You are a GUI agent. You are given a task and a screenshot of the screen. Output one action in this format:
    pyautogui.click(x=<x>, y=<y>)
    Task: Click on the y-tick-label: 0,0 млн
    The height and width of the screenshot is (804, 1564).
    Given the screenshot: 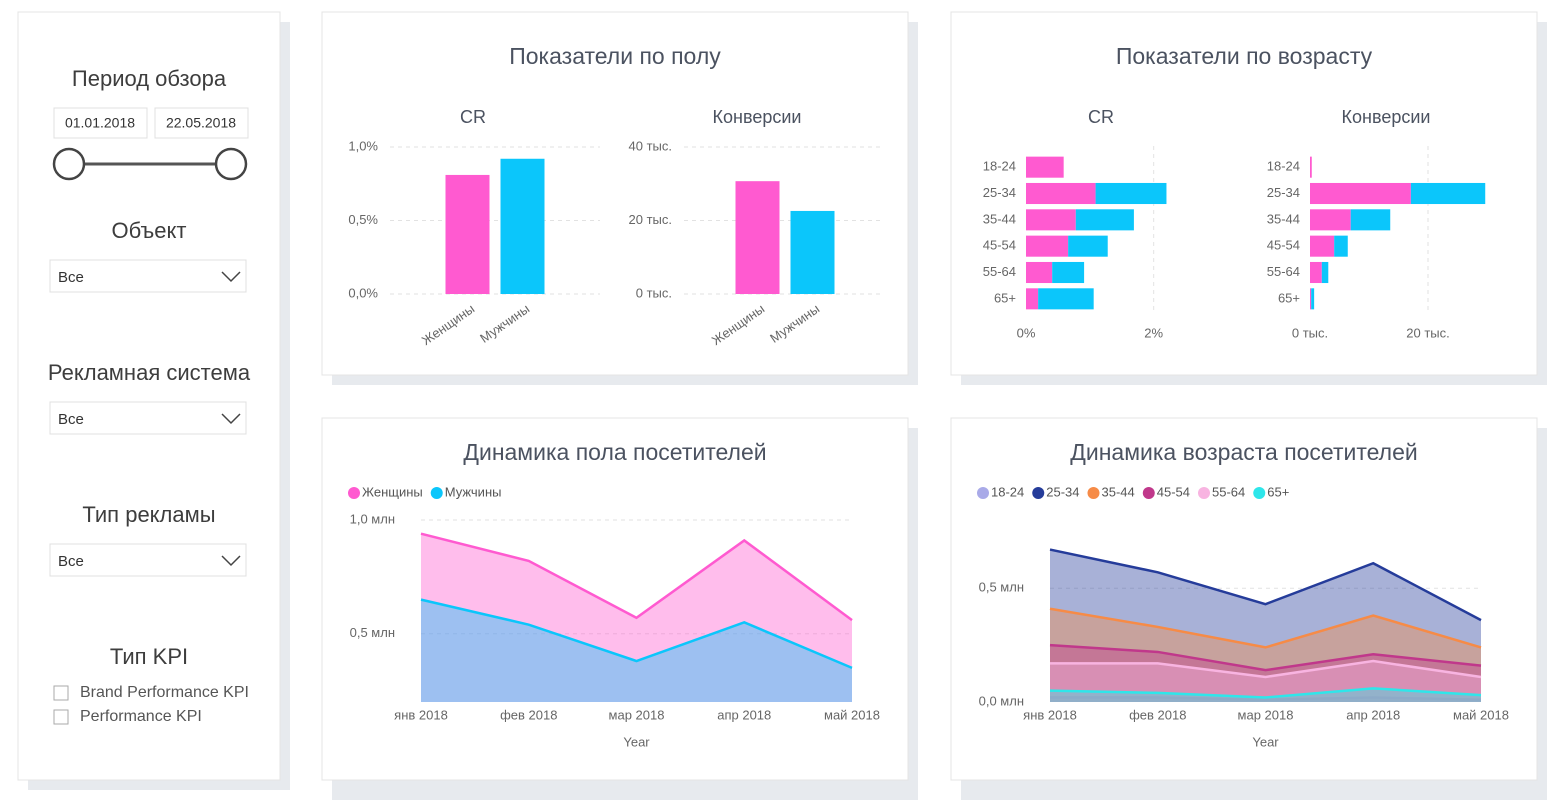 What is the action you would take?
    pyautogui.click(x=1001, y=700)
    